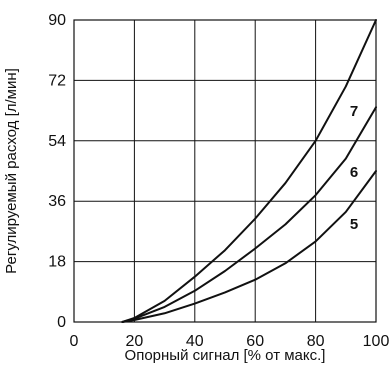 The height and width of the screenshot is (370, 392). I want to click on x-axis-label: Опорный сигнал [% от макс.], so click(225, 355).